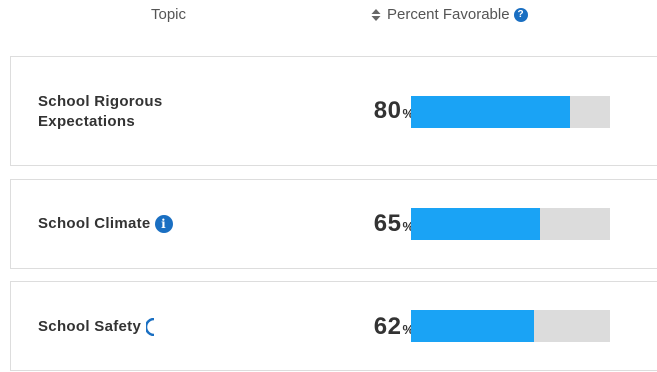 Image resolution: width=657 pixels, height=372 pixels. What do you see at coordinates (100, 111) in the screenshot?
I see `topic-name: School Rigorous Expectations` at bounding box center [100, 111].